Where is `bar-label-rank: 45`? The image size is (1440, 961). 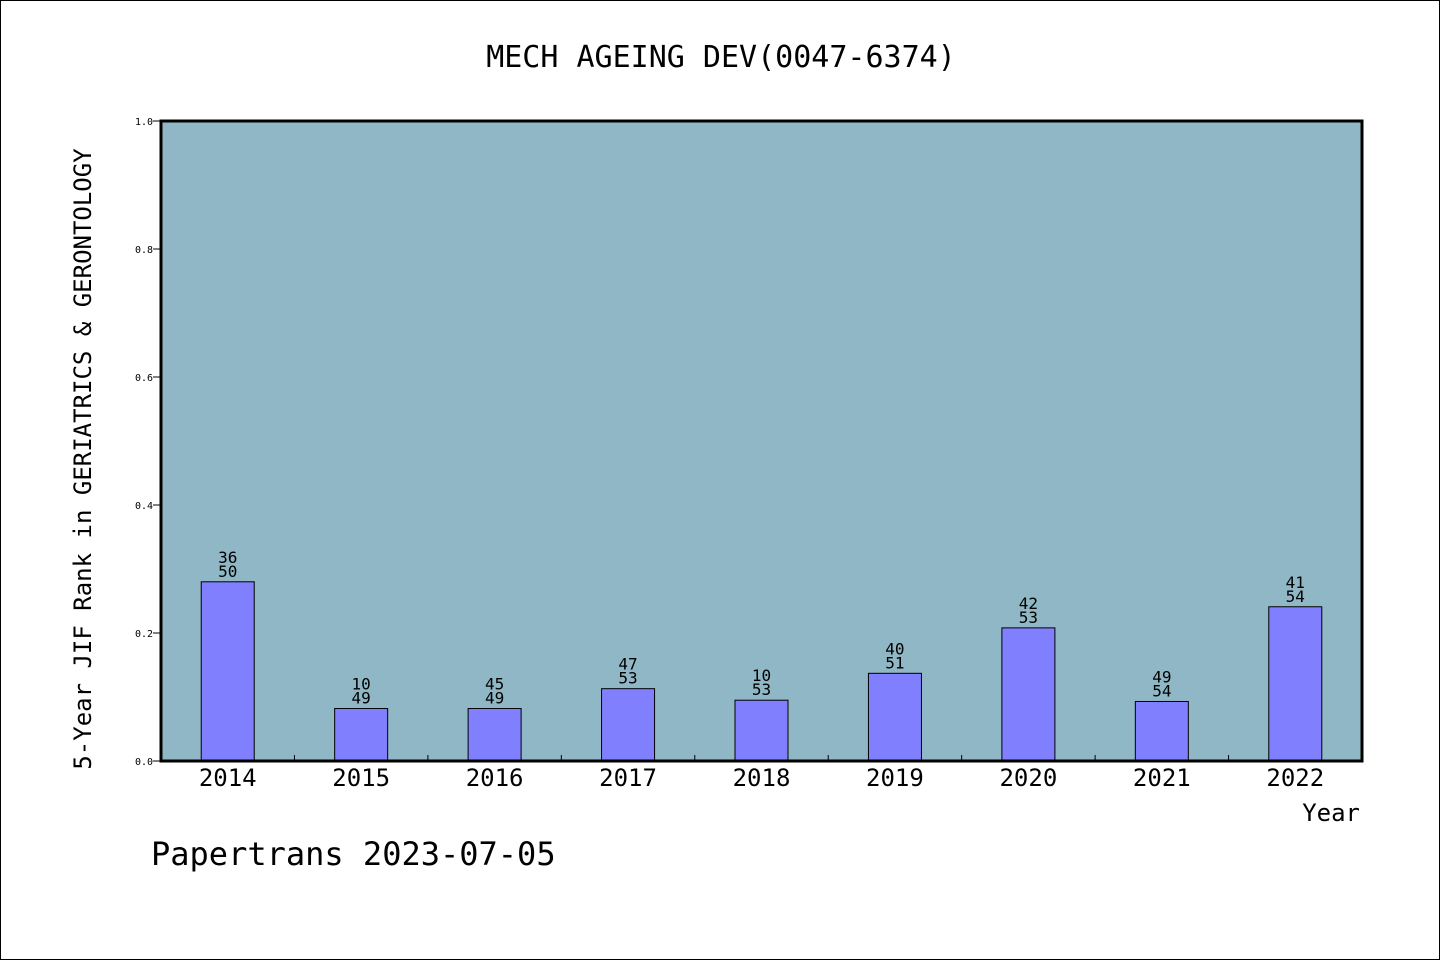 bar-label-rank: 45 is located at coordinates (494, 684).